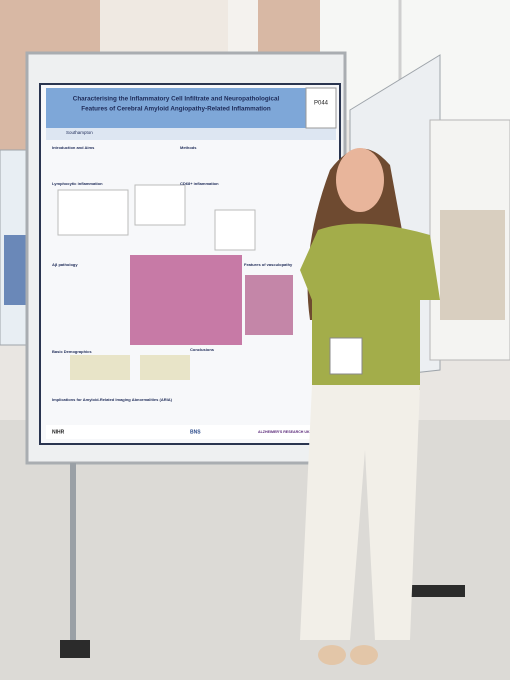 The width and height of the screenshot is (510, 680). What do you see at coordinates (73, 147) in the screenshot?
I see `section-heading: Introduction and Aims` at bounding box center [73, 147].